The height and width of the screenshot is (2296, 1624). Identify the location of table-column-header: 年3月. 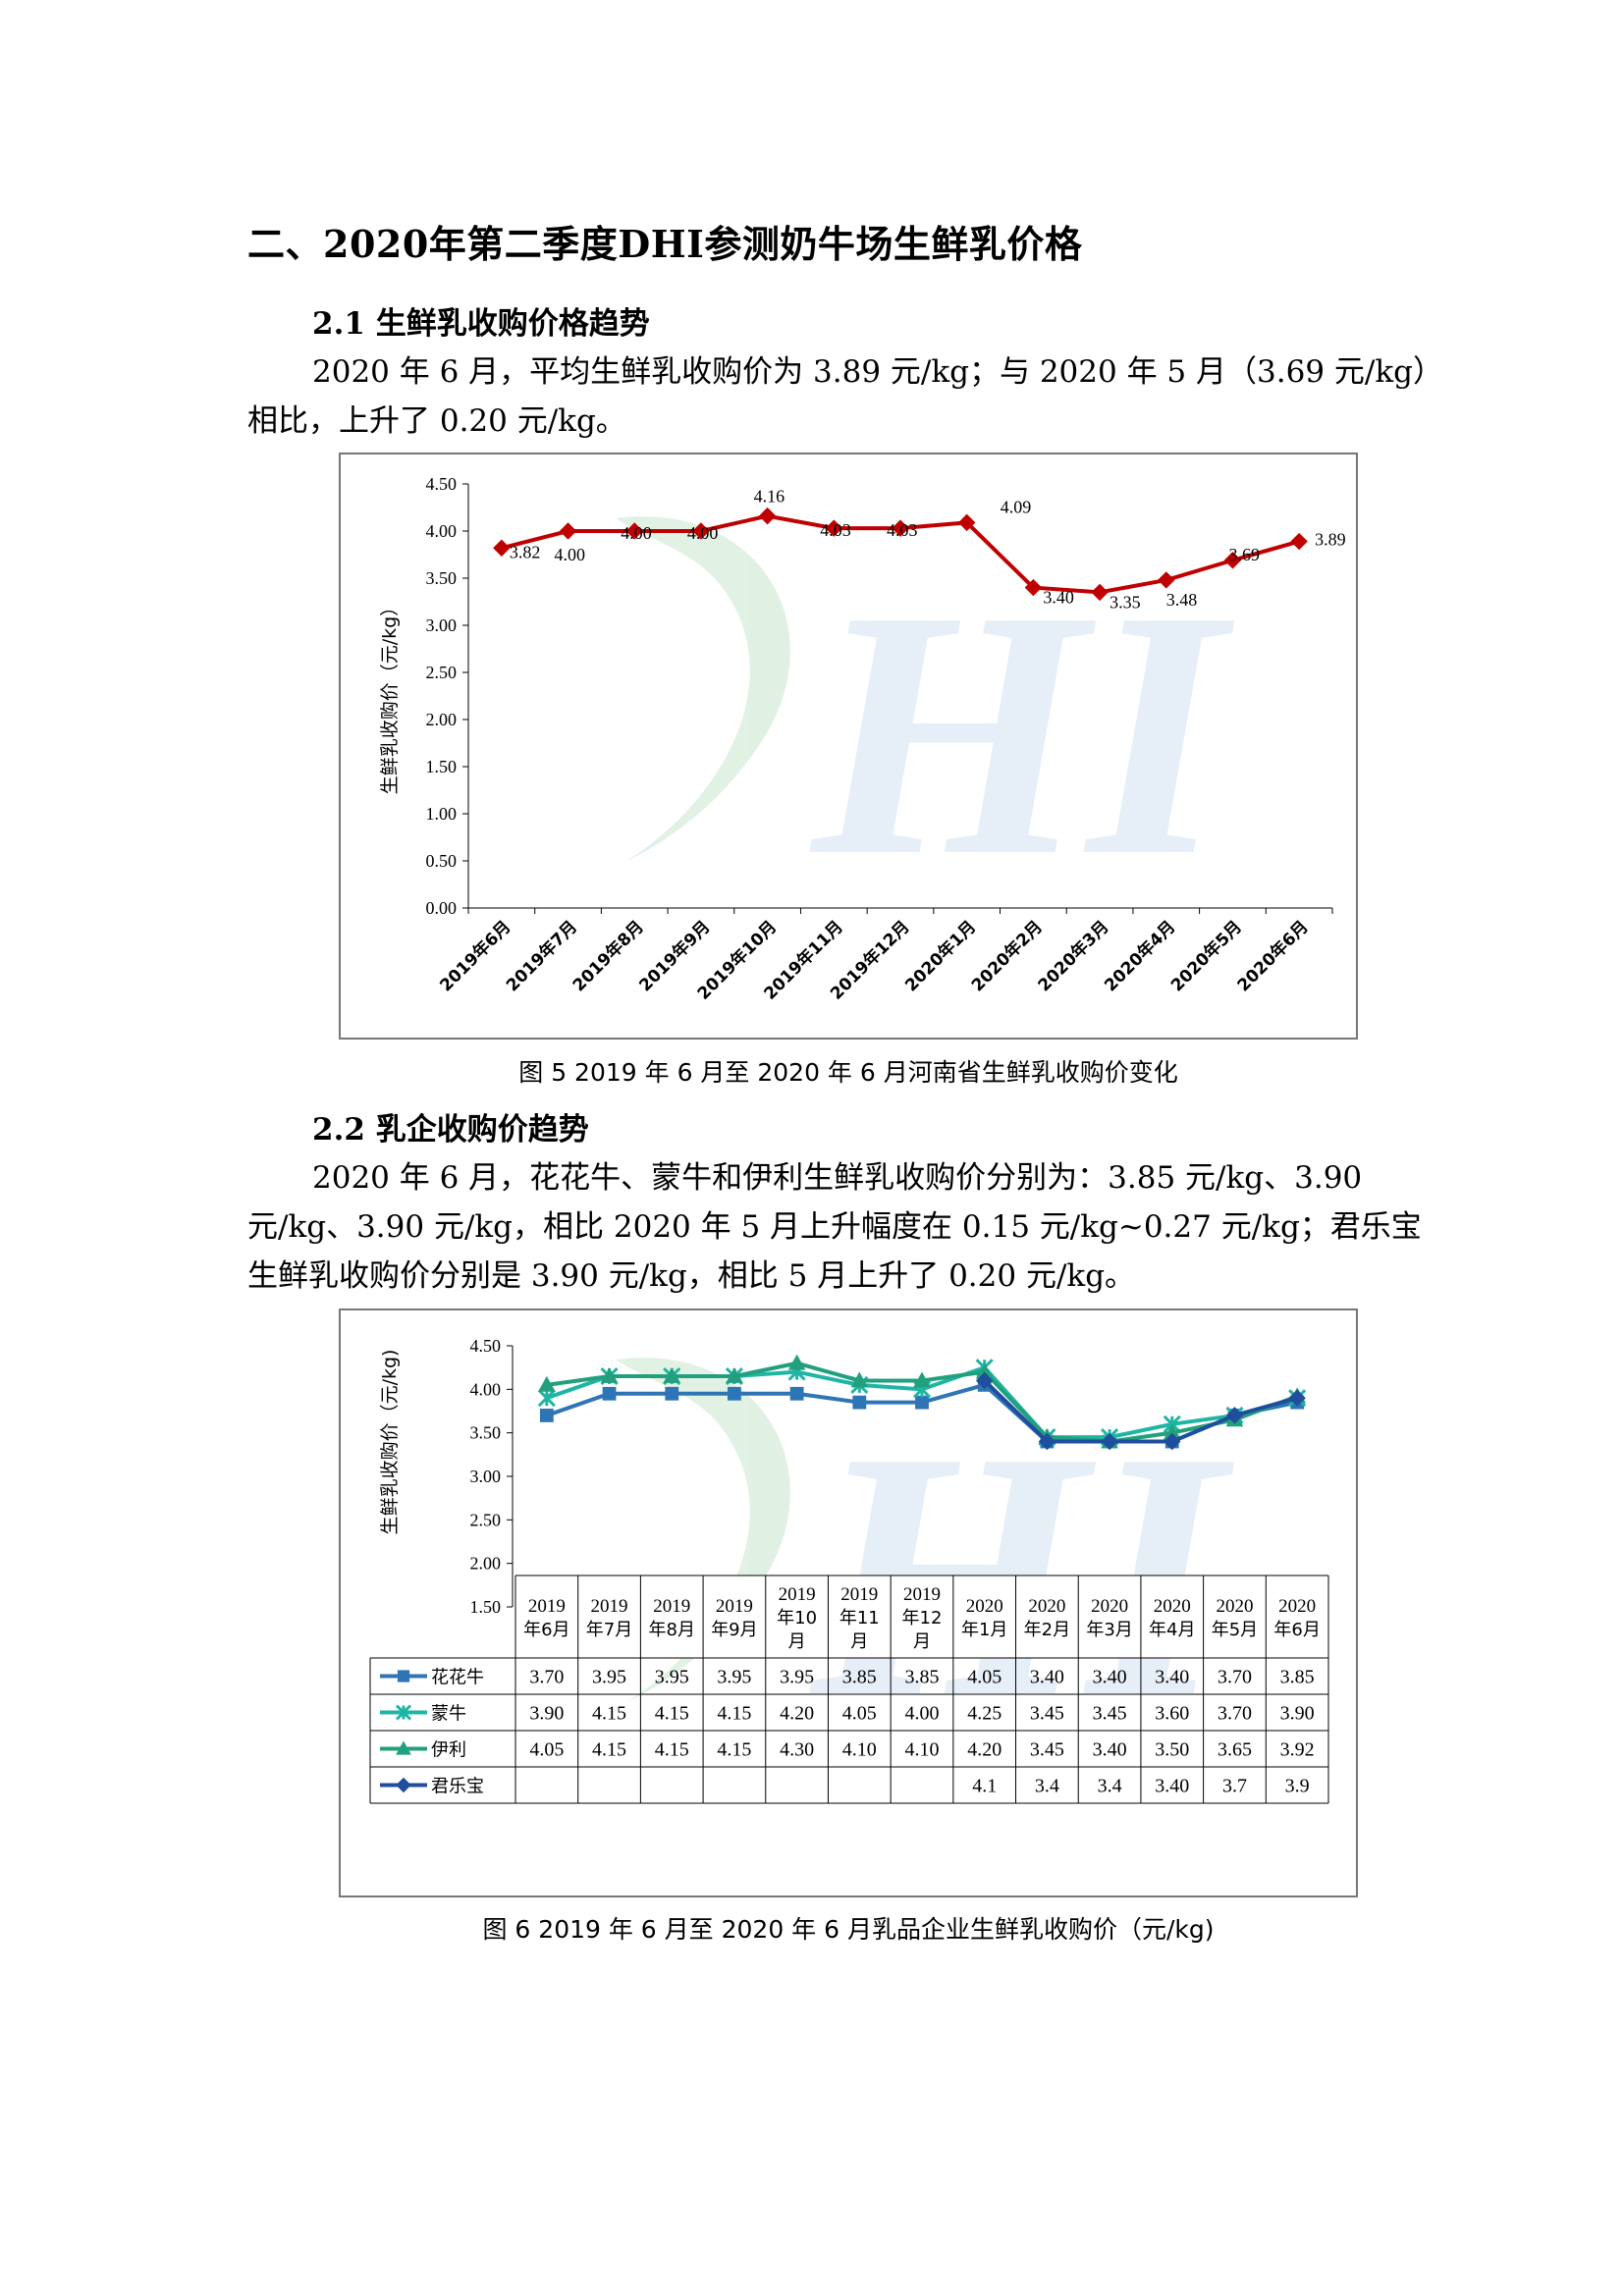
(1109, 1630).